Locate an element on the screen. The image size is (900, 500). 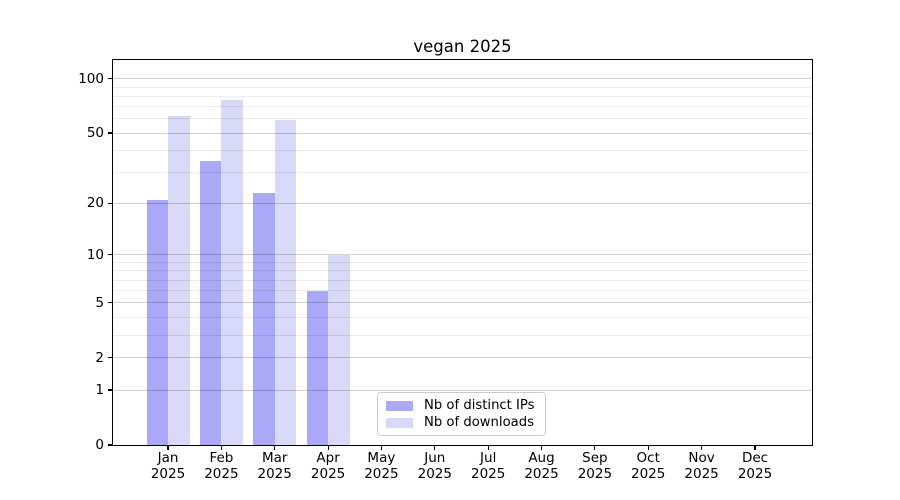
x-tick-label: Feb 2025 is located at coordinates (221, 466).